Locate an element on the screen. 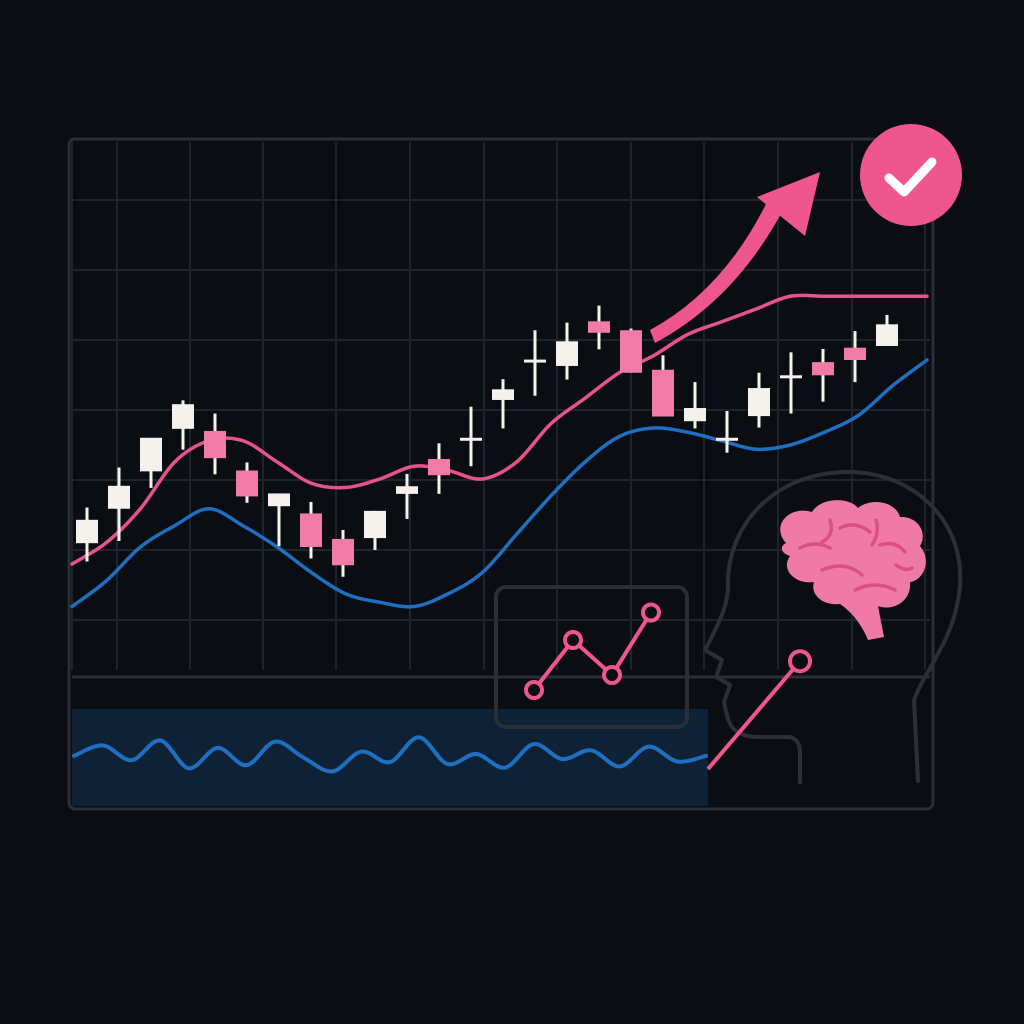  signal-connector is located at coordinates (759, 710).